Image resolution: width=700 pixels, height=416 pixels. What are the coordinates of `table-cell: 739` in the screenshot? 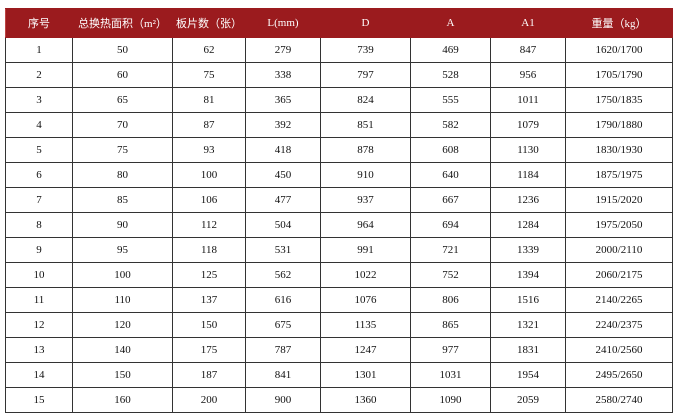 It's located at (365, 50).